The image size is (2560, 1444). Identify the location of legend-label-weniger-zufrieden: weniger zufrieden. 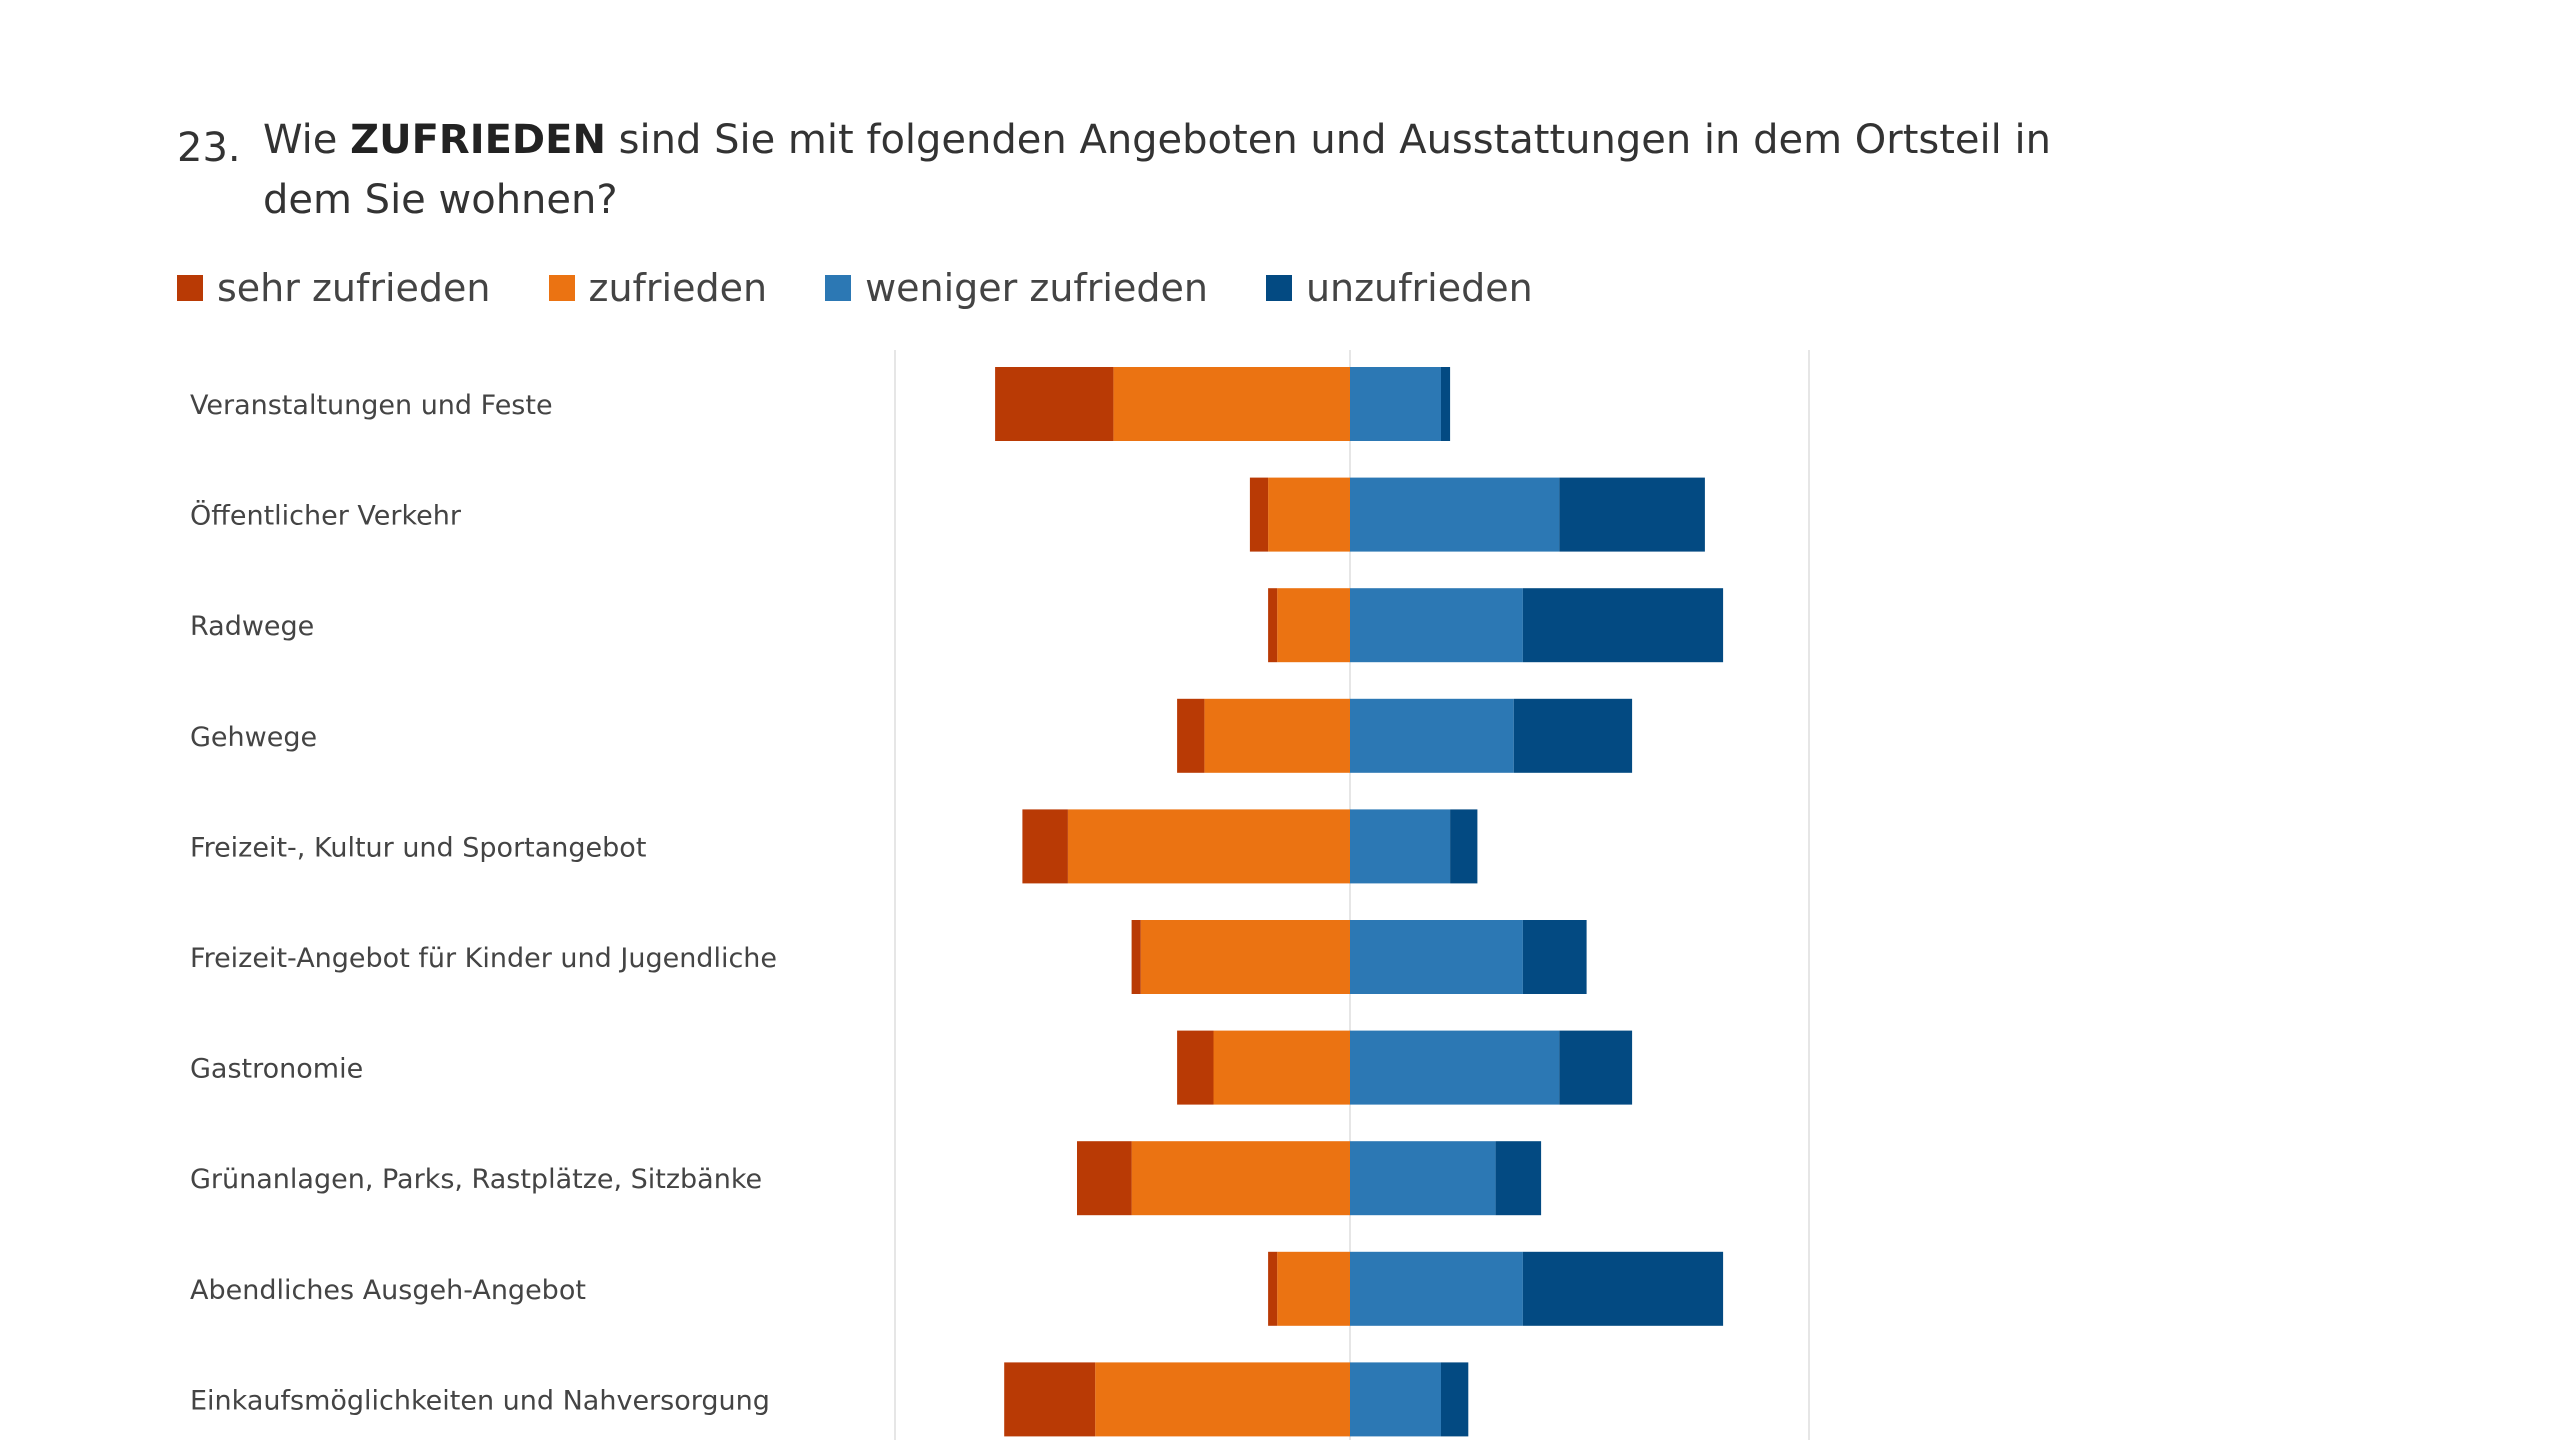
(1036, 288).